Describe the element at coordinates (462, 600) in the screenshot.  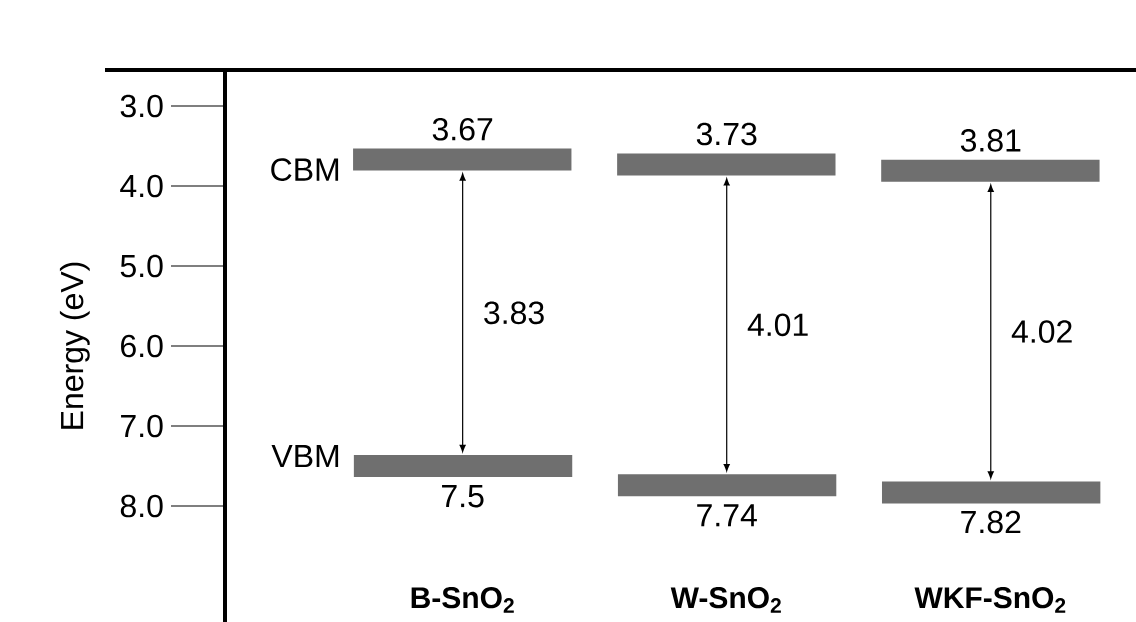
I see `x-tick-label: B-SnO$_{2}$` at that location.